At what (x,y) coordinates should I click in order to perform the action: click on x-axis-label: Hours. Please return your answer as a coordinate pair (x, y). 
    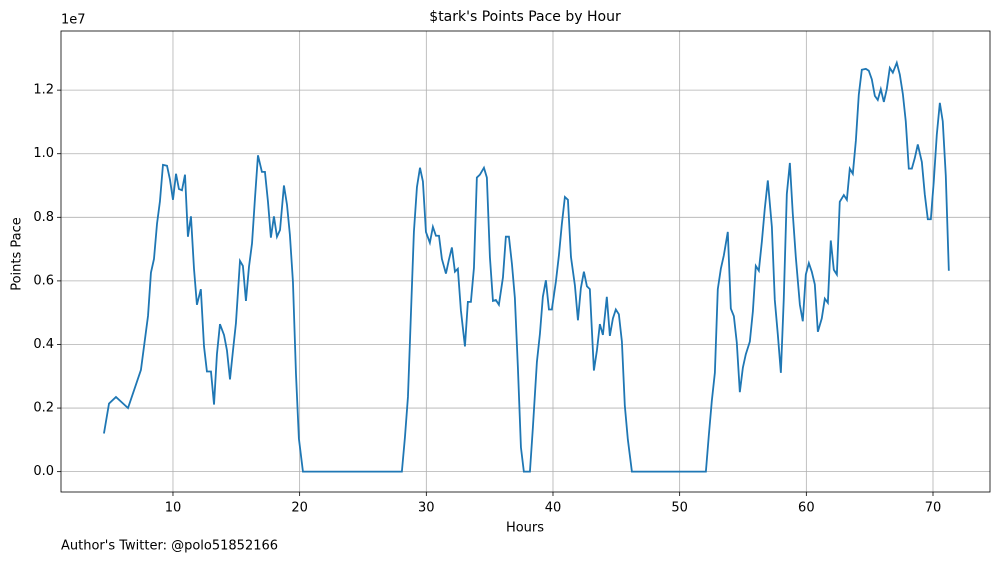
    Looking at the image, I should click on (525, 528).